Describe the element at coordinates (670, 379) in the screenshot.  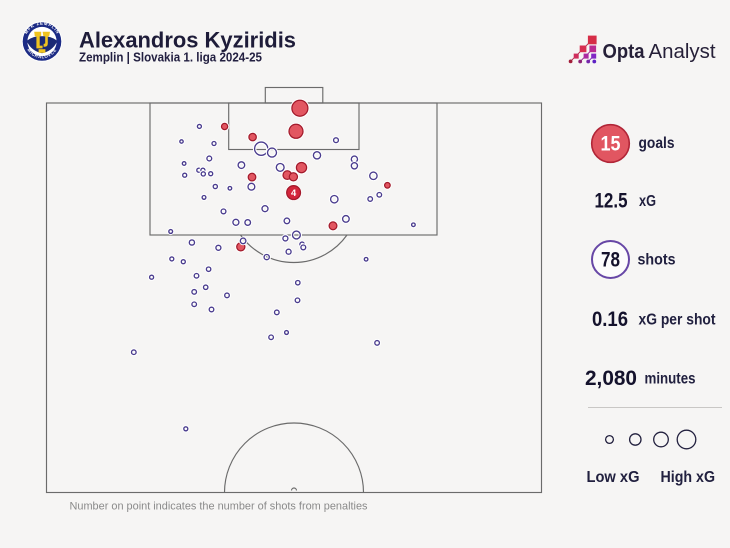
I see `svg-text: minutes` at that location.